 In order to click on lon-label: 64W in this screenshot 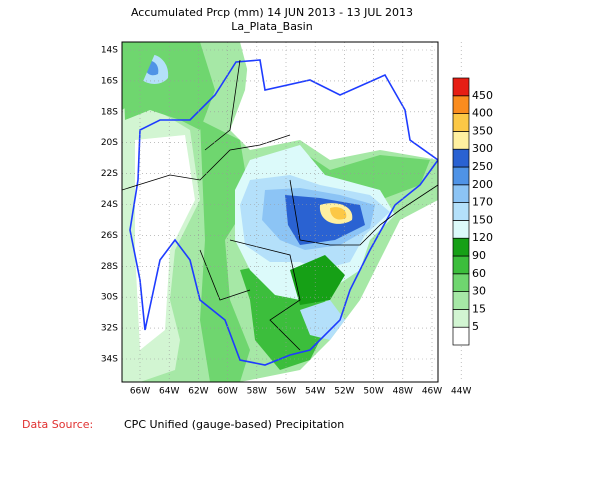, I will do `click(169, 392)`.